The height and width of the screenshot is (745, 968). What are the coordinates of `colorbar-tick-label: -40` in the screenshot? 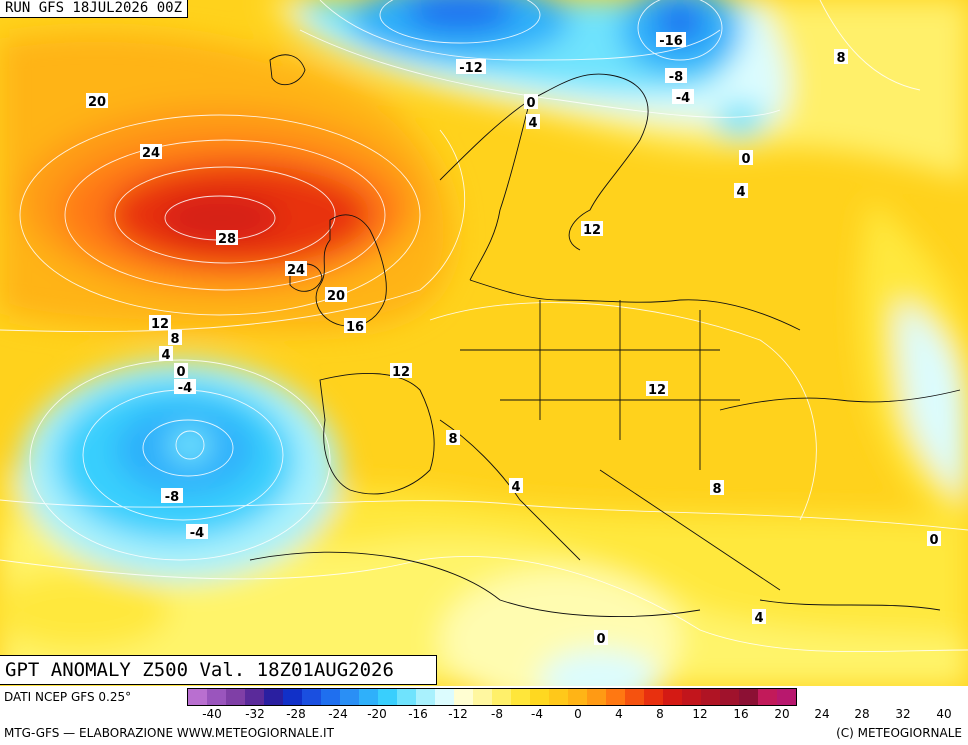 It's located at (212, 714).